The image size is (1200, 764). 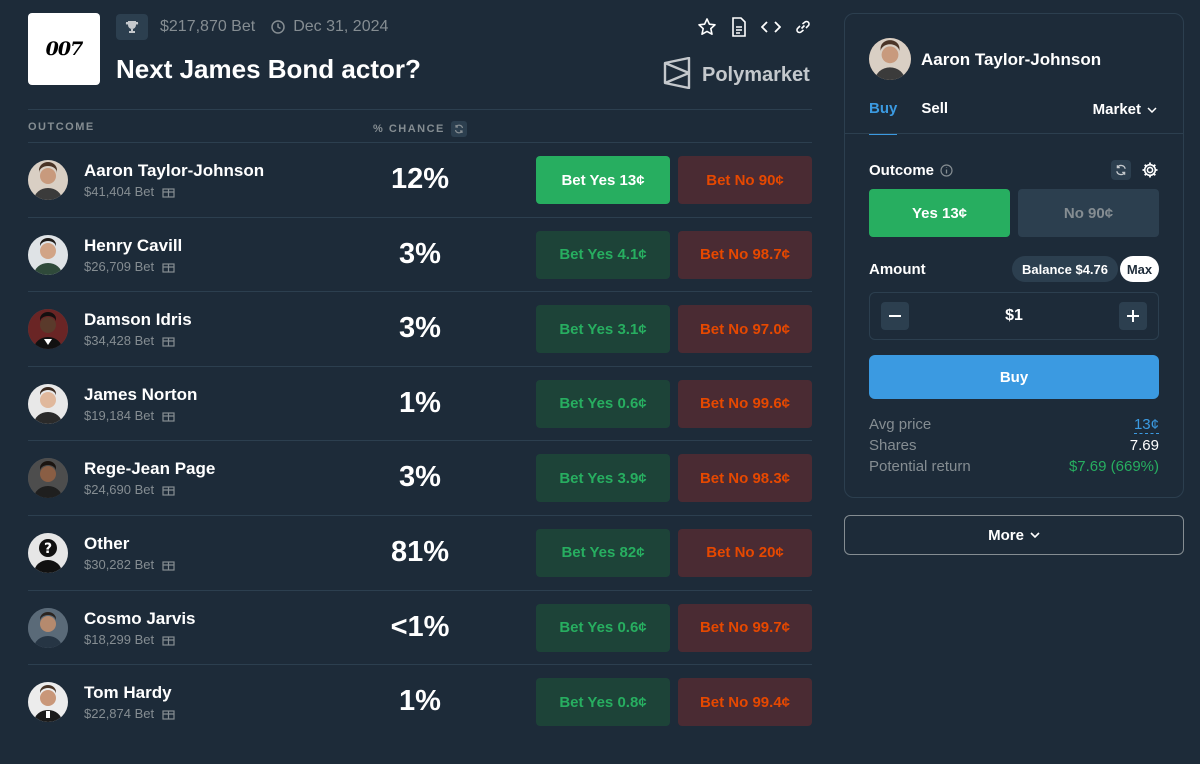 What do you see at coordinates (252, 27) in the screenshot?
I see `market-meta: $217,870 Bet Dec 31, 2024` at bounding box center [252, 27].